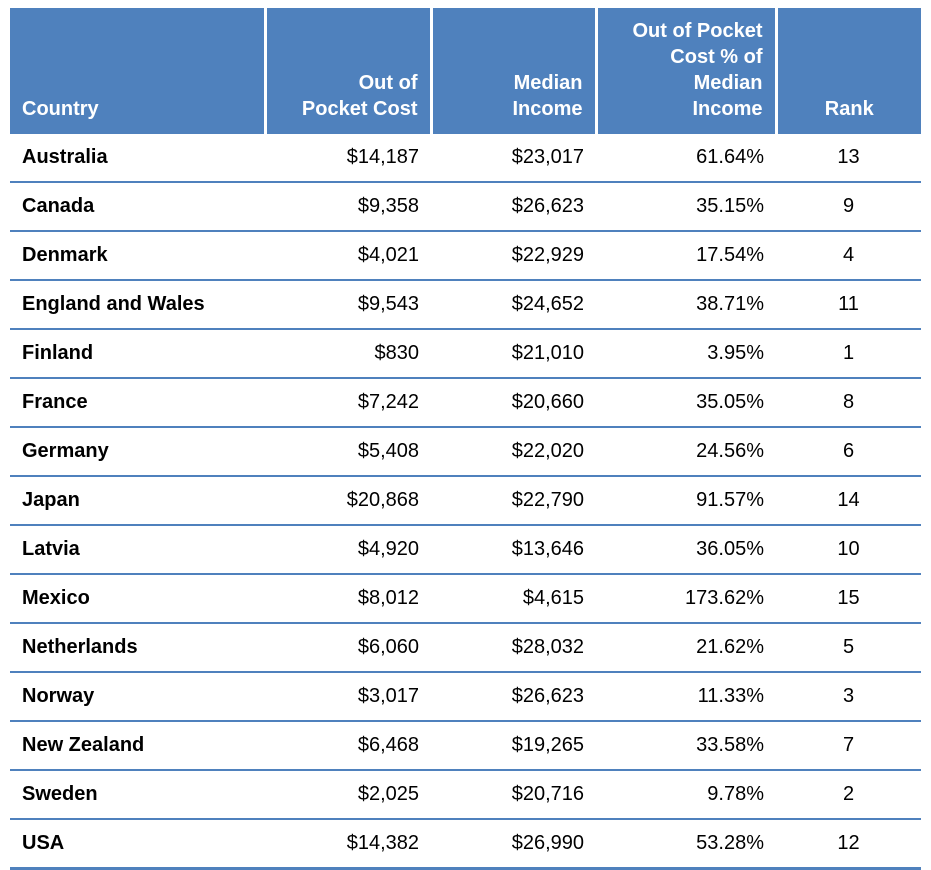  What do you see at coordinates (848, 697) in the screenshot?
I see `rank-cell: 3` at bounding box center [848, 697].